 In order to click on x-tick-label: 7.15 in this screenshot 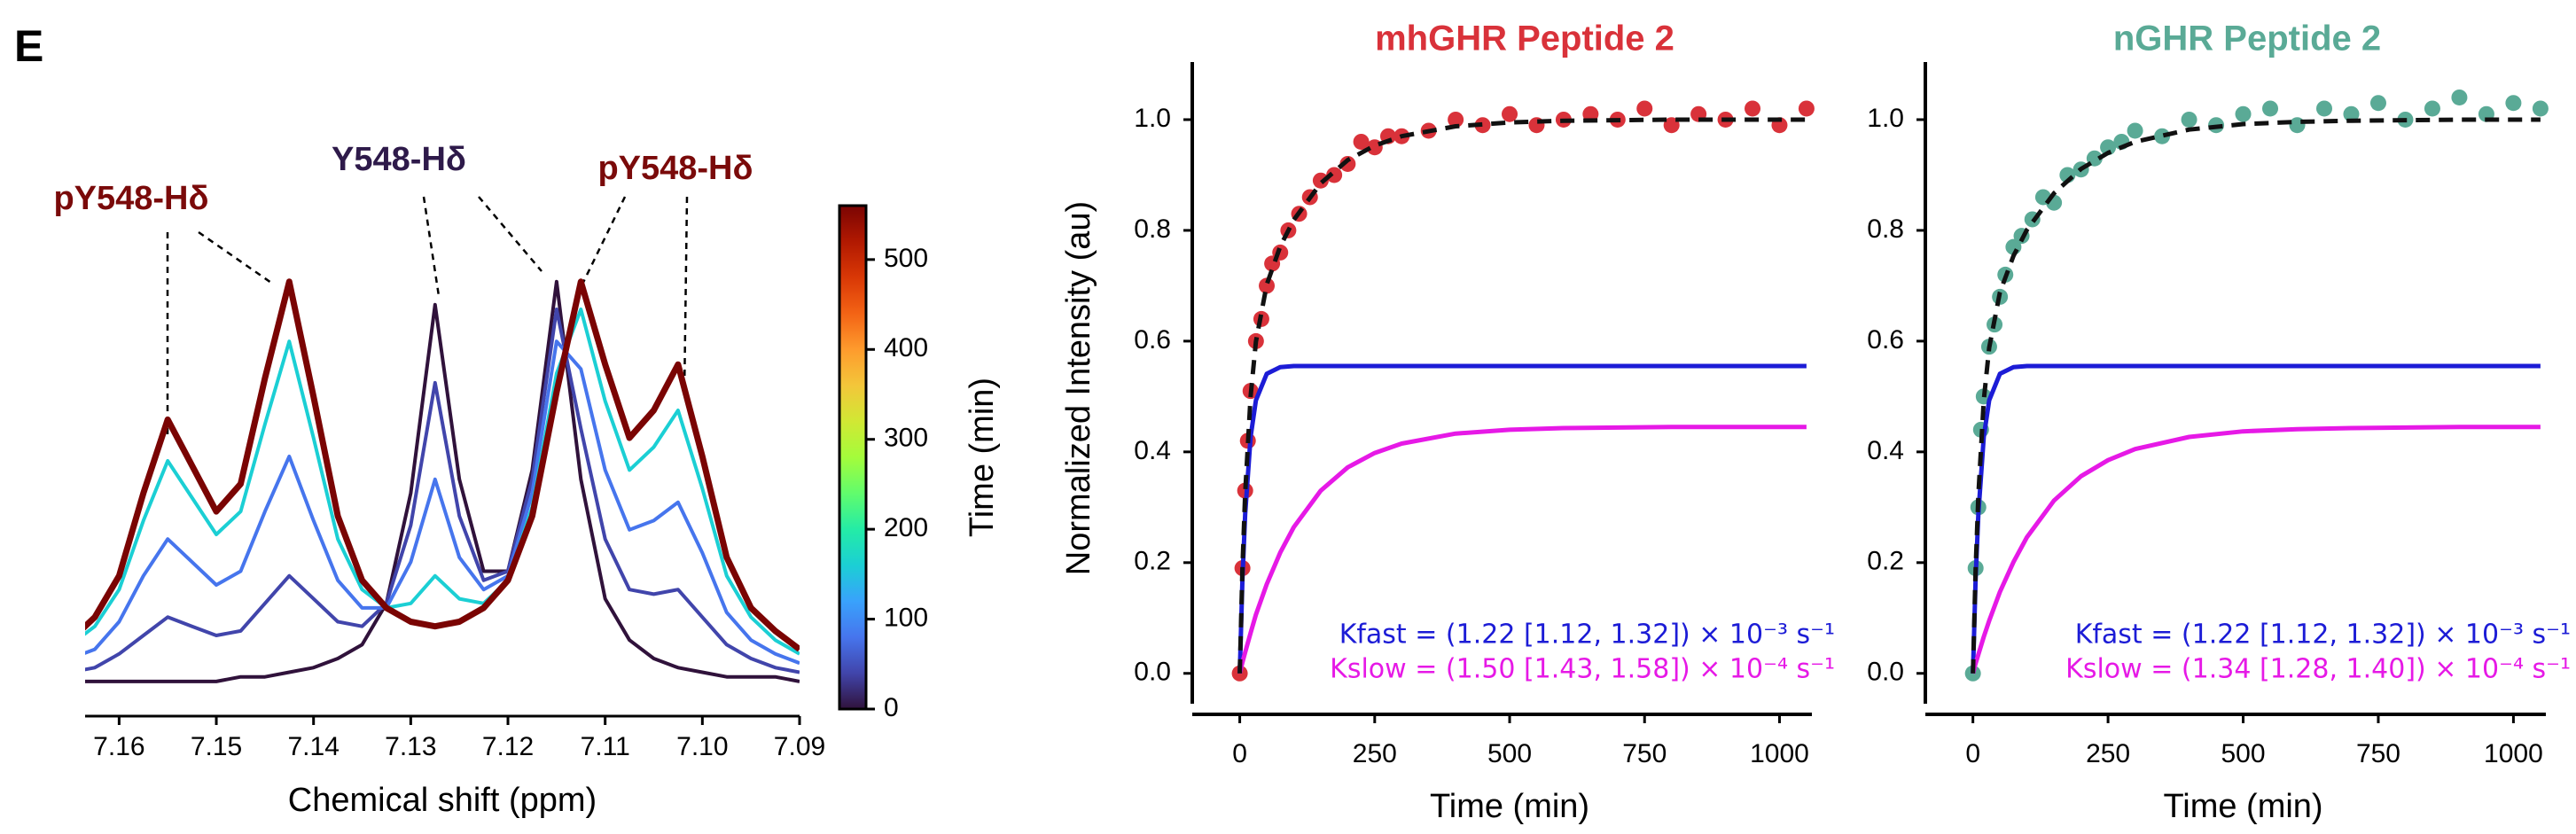, I will do `click(216, 747)`.